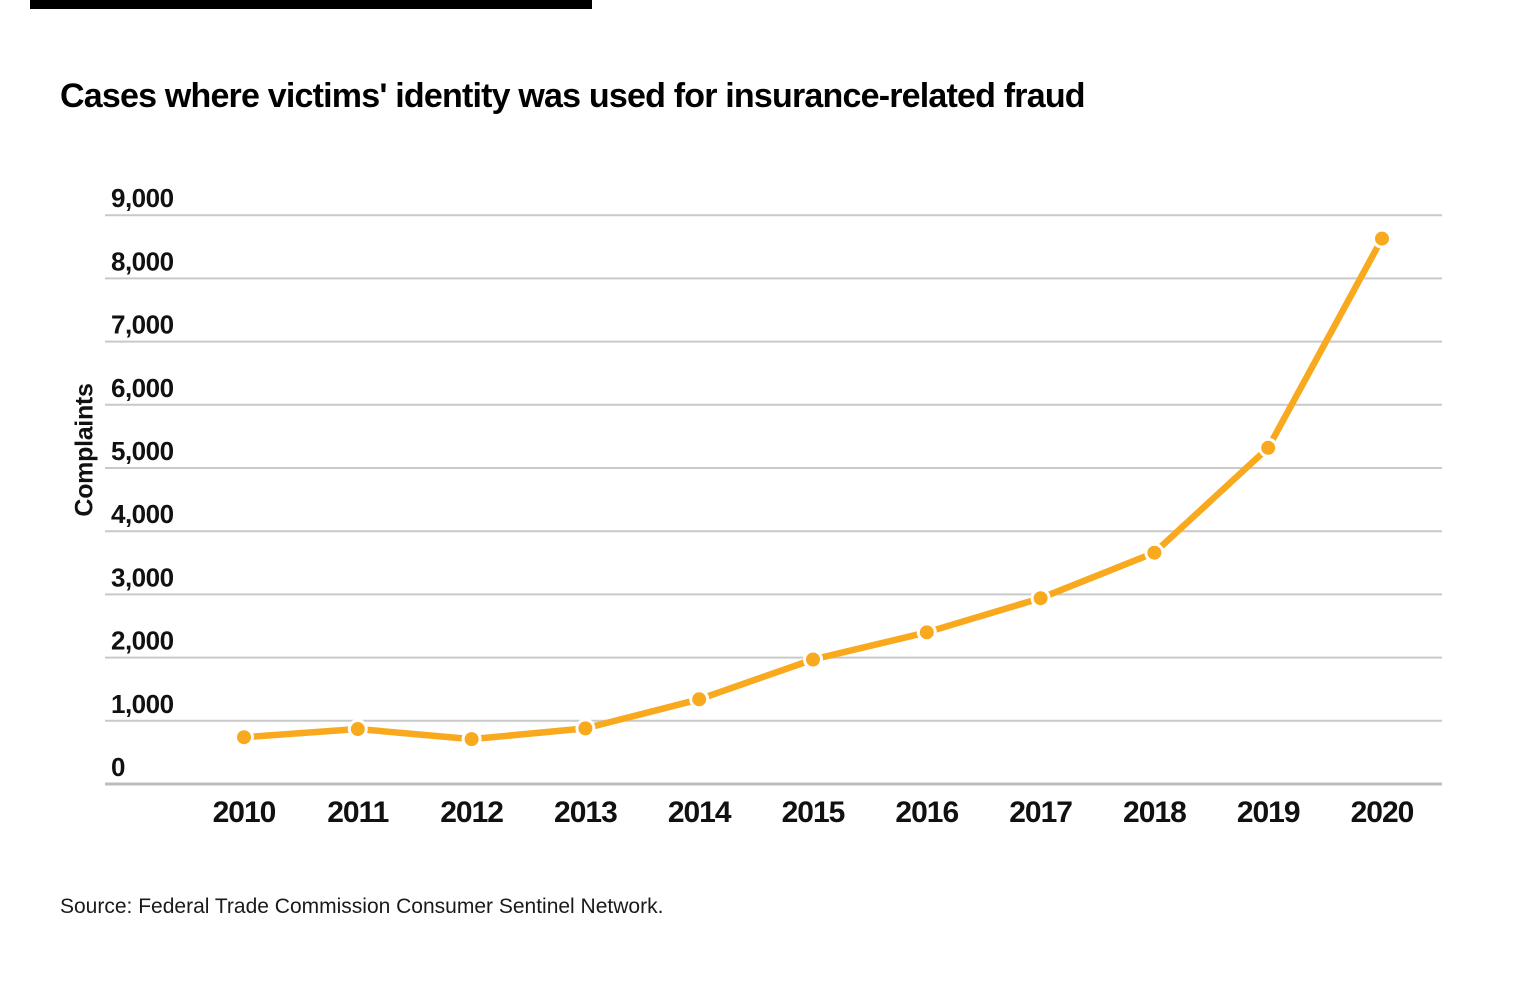  I want to click on y-tick-label: 0, so click(118, 767).